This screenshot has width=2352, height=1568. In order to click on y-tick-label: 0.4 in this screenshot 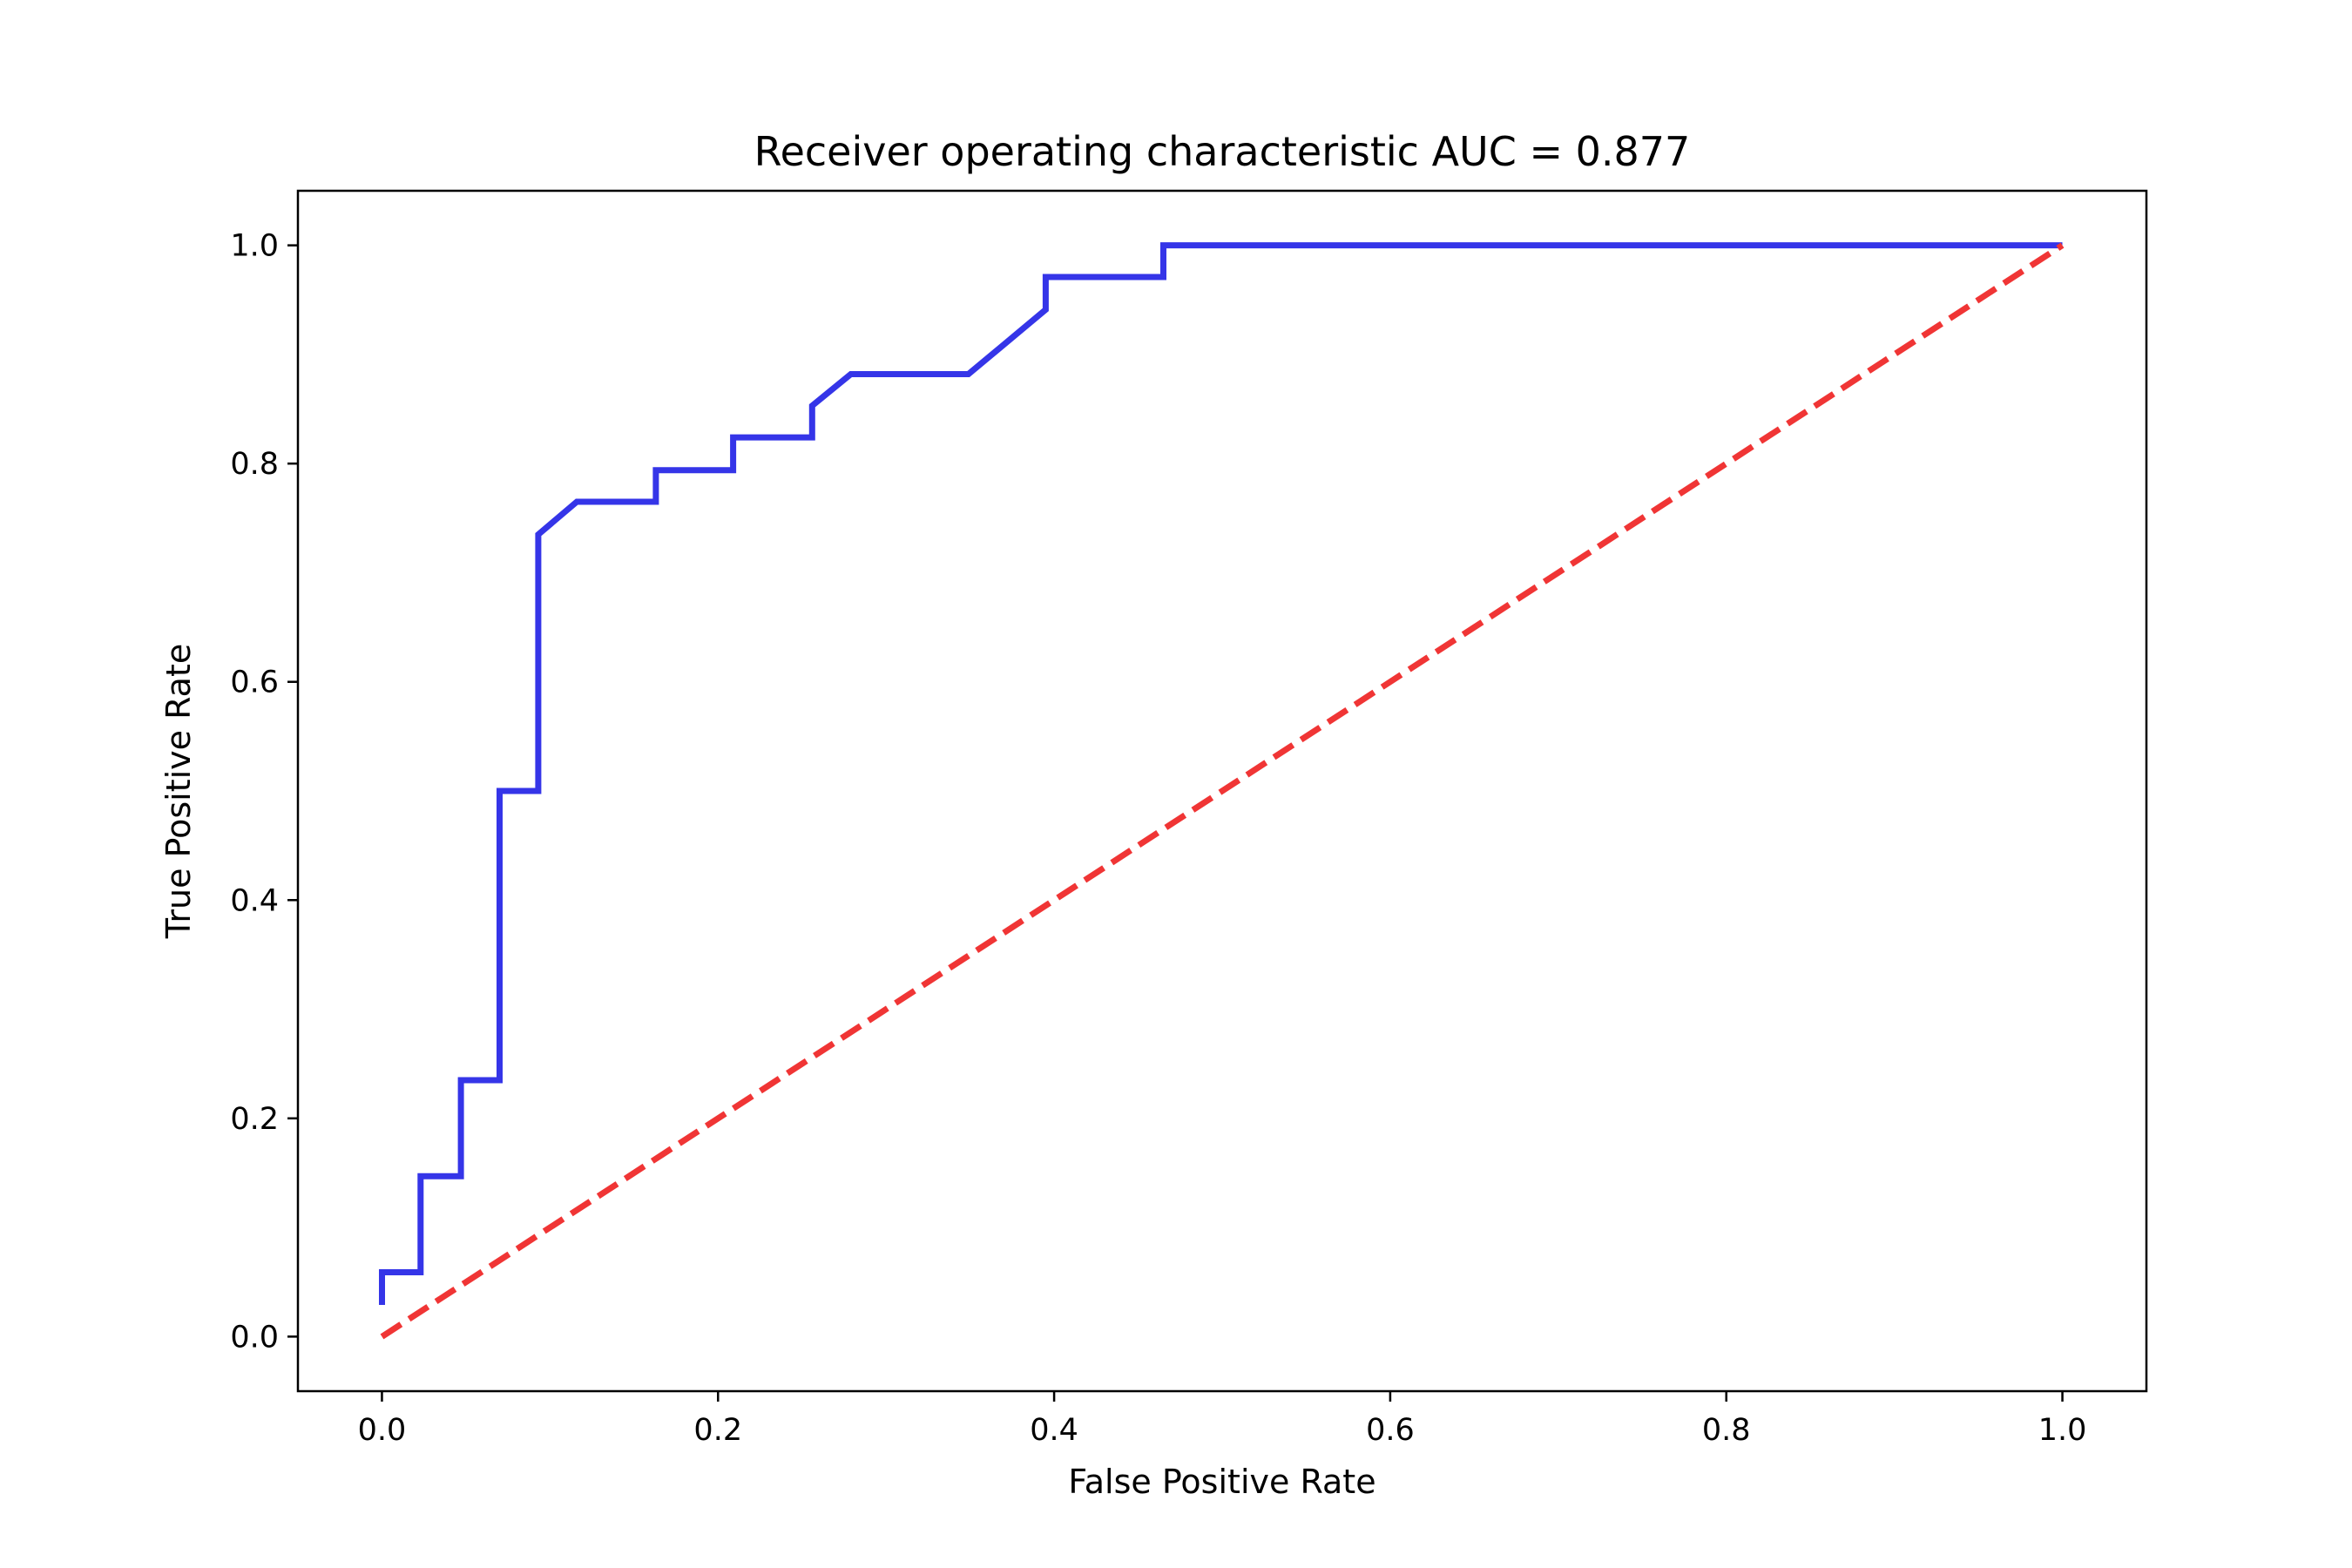, I will do `click(255, 900)`.